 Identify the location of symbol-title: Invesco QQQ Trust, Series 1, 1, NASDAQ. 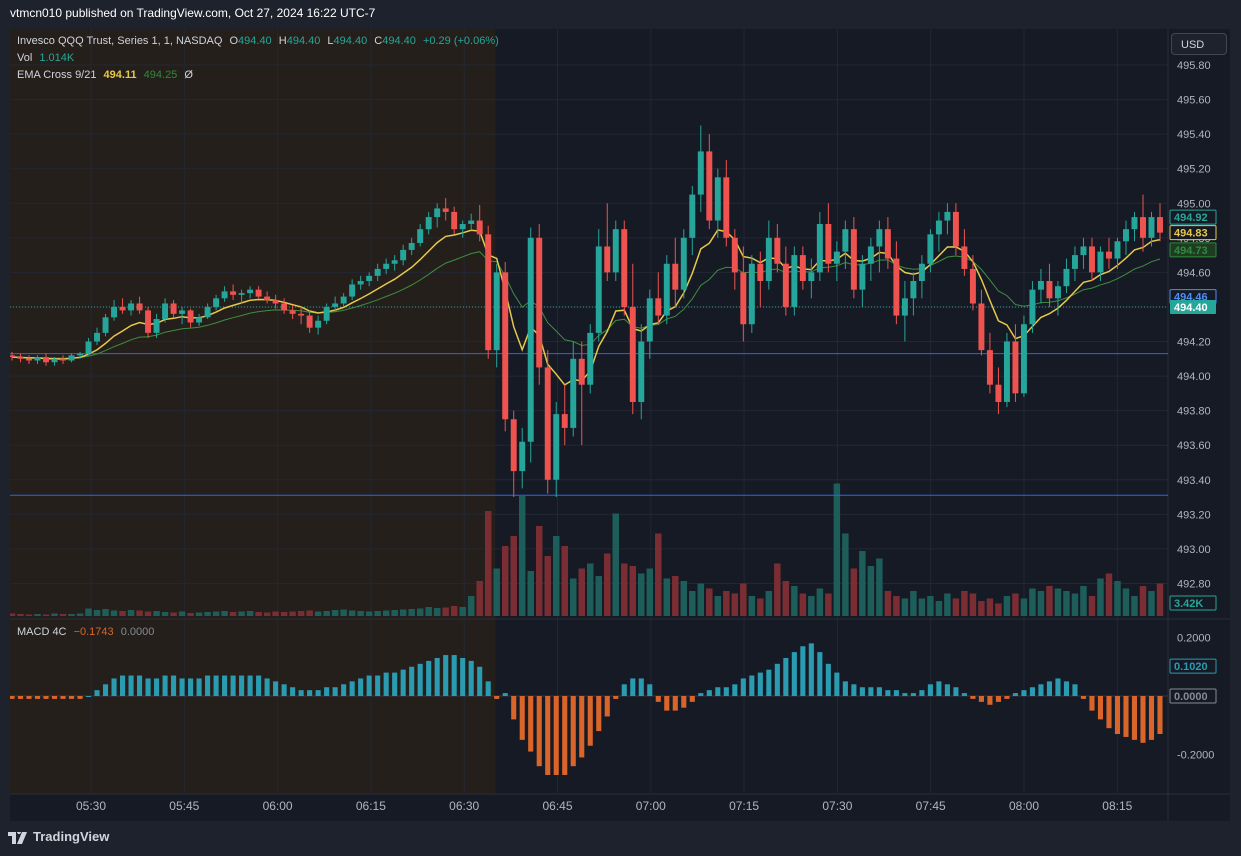
(120, 41).